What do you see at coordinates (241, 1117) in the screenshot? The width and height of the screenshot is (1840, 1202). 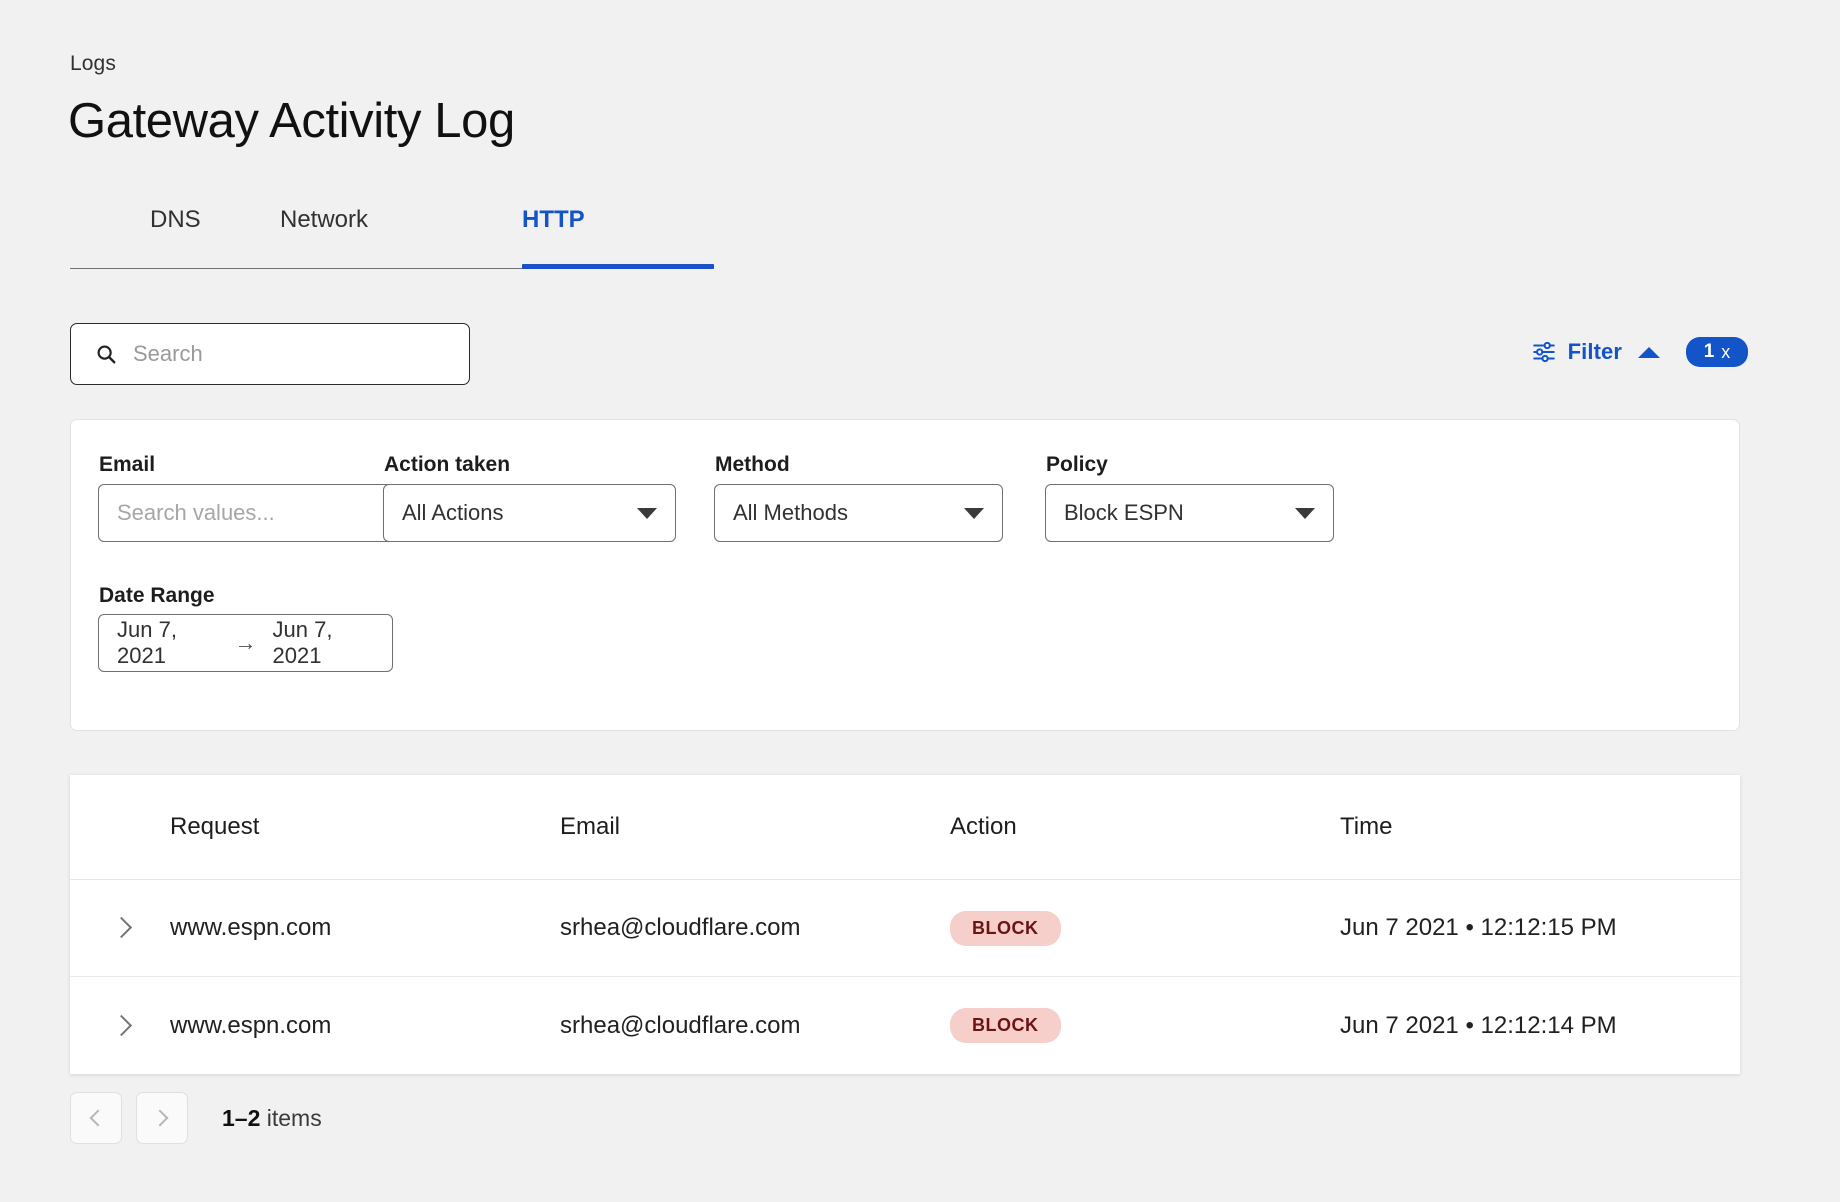 I see `pagination-range: 1–2` at bounding box center [241, 1117].